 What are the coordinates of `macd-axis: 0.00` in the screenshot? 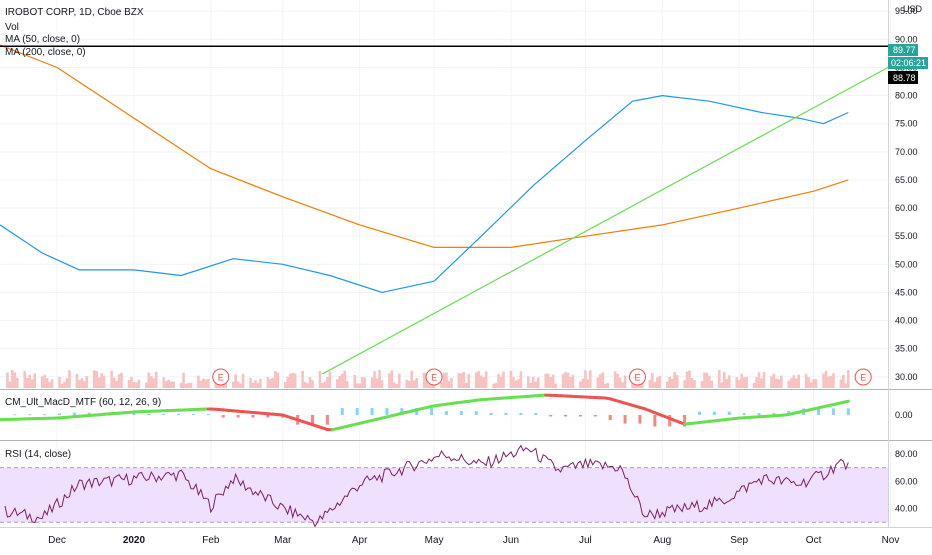 It's located at (904, 415).